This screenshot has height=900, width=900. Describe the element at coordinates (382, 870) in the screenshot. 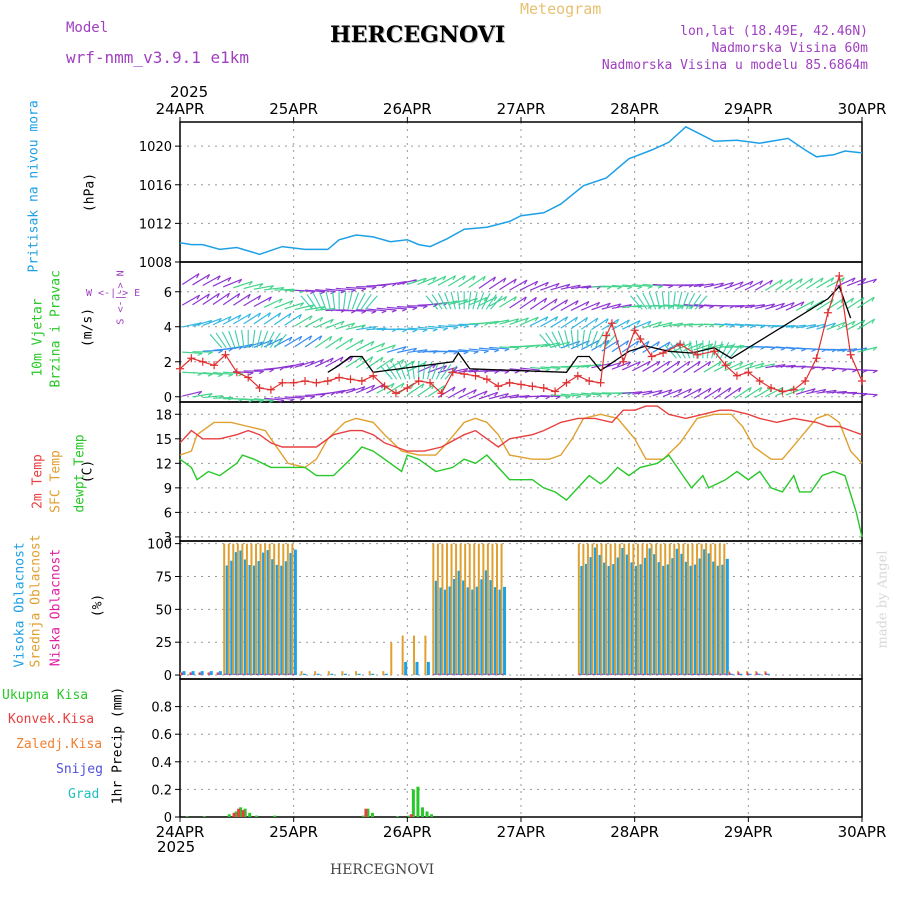

I see `footer-station: HERCEGNOVI` at that location.